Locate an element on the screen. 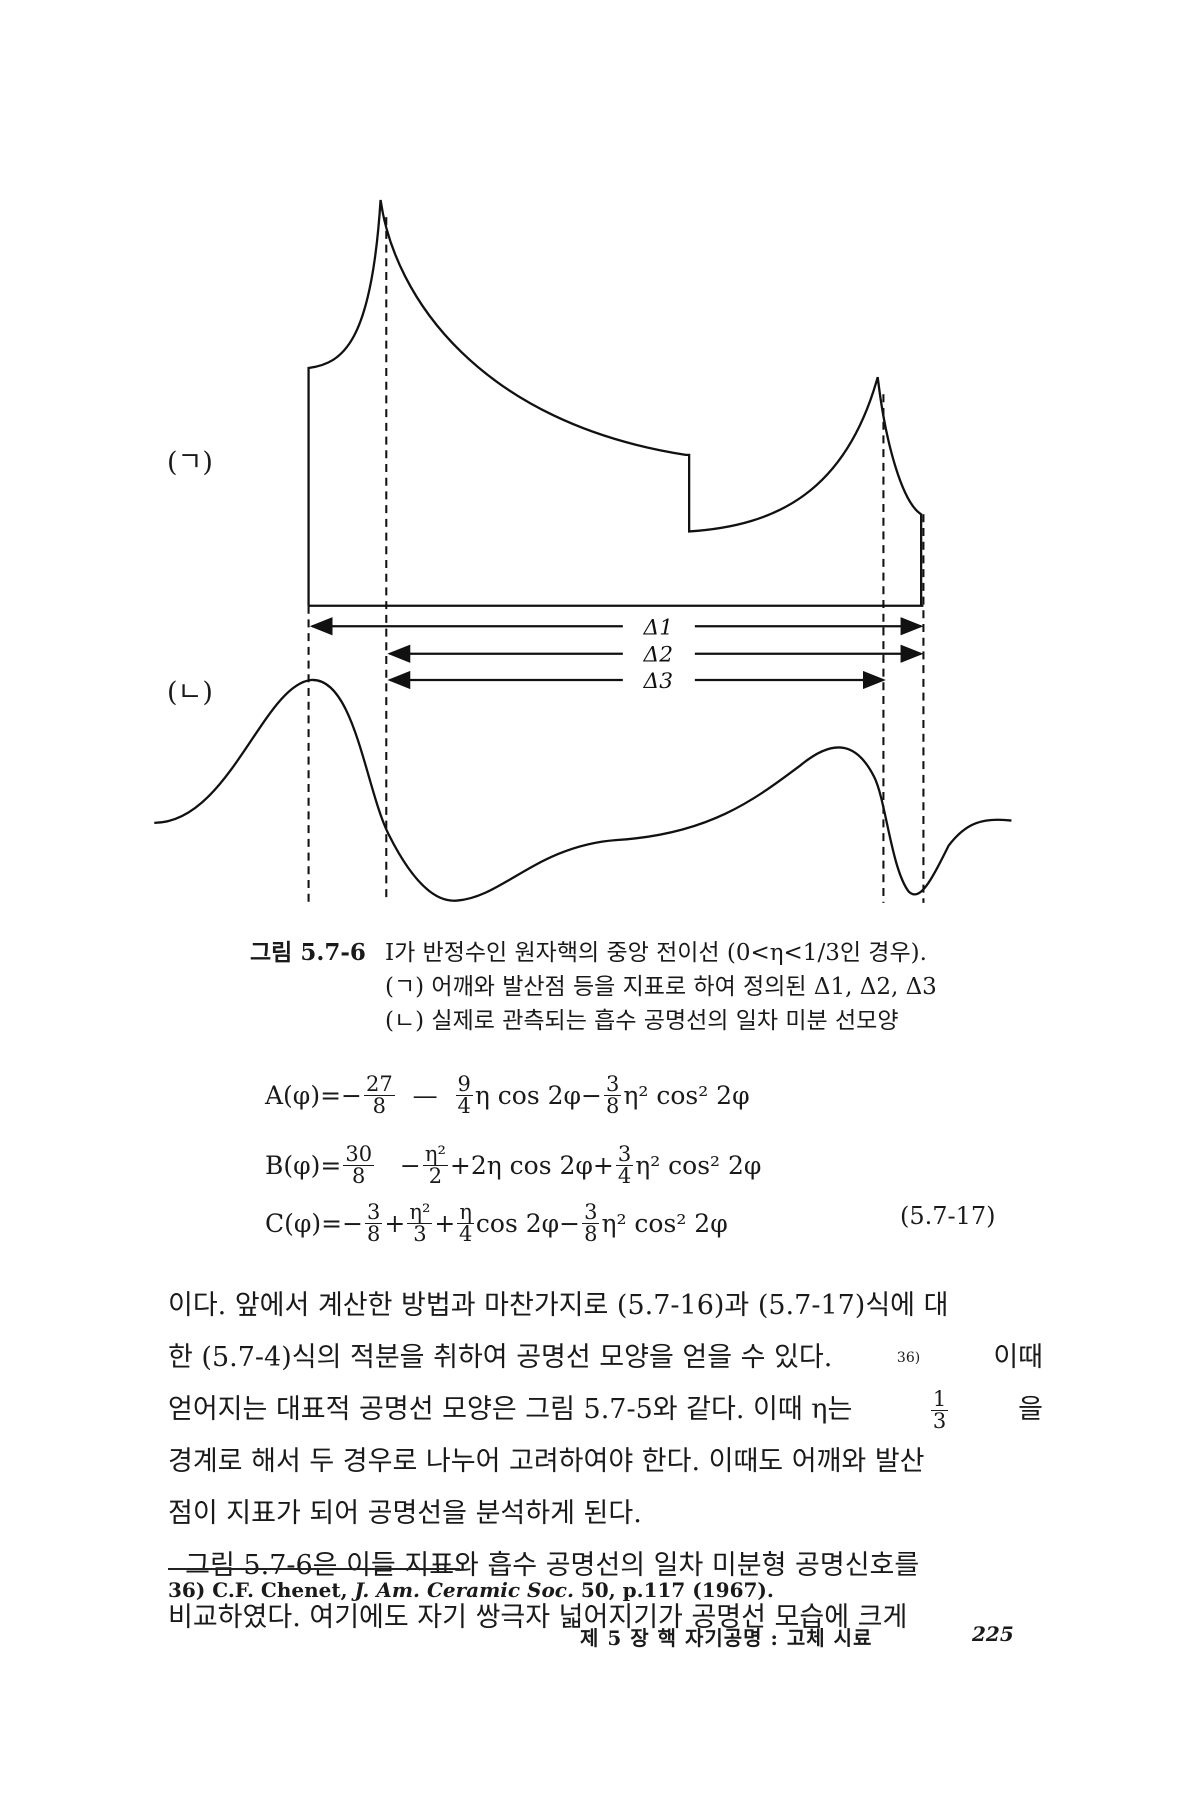 This screenshot has width=1200, height=1800. powder-pattern-curve is located at coordinates (615, 402).